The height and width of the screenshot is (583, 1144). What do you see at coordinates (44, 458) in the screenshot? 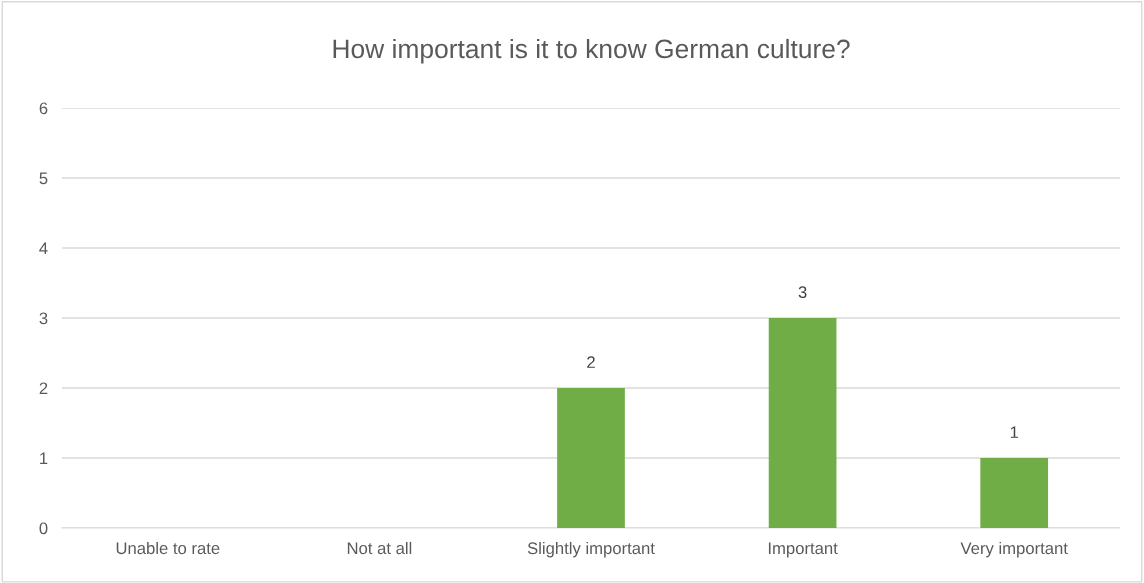
I see `y-tick-label: 1` at bounding box center [44, 458].